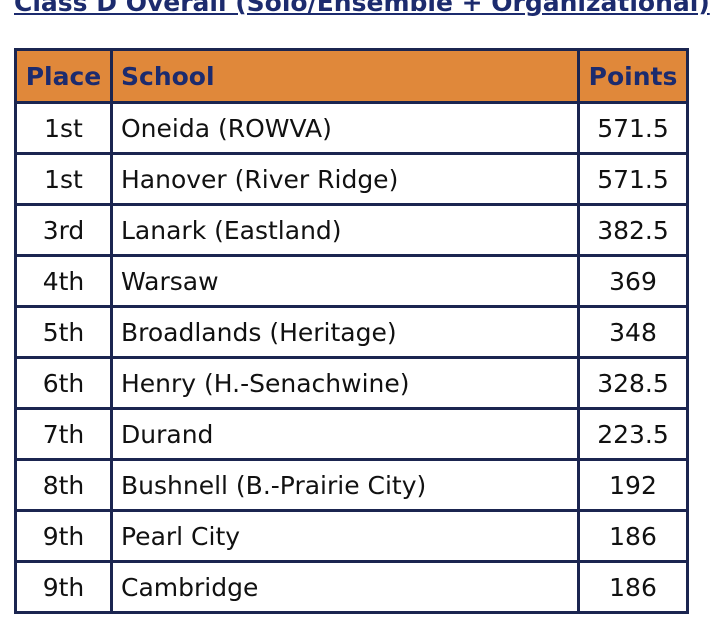 The height and width of the screenshot is (626, 720). What do you see at coordinates (633, 332) in the screenshot?
I see `points-cell: 348` at bounding box center [633, 332].